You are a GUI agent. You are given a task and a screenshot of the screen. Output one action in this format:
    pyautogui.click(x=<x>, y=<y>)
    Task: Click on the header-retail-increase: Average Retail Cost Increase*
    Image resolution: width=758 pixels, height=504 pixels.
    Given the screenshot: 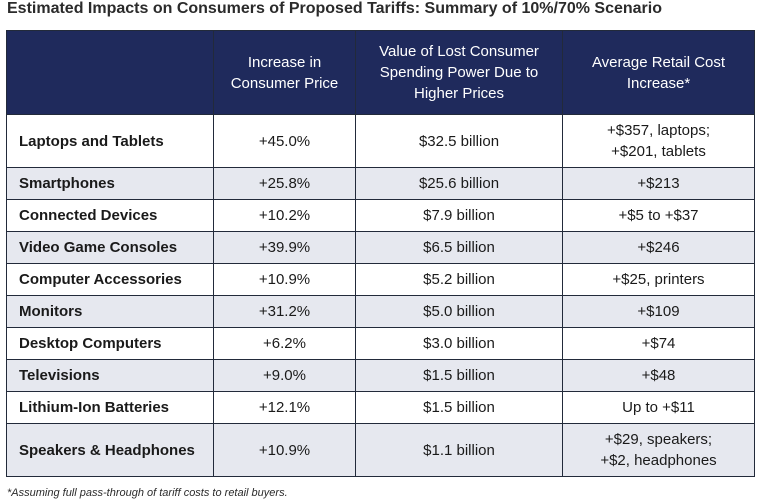 What is the action you would take?
    pyautogui.click(x=658, y=72)
    